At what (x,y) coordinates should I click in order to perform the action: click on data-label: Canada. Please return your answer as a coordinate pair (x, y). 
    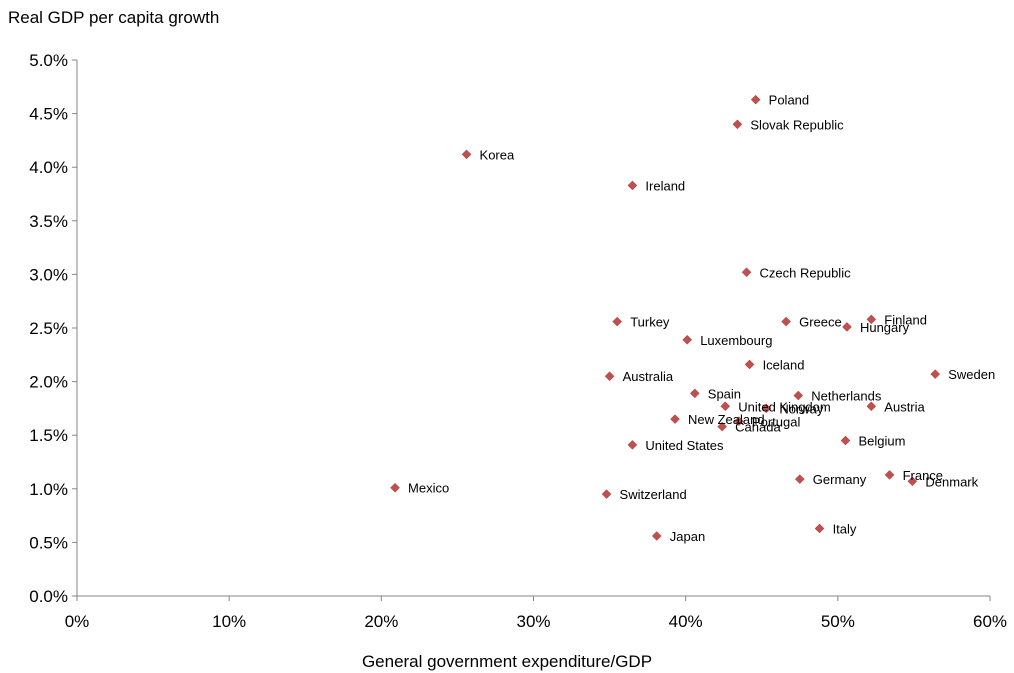
    Looking at the image, I should click on (758, 427).